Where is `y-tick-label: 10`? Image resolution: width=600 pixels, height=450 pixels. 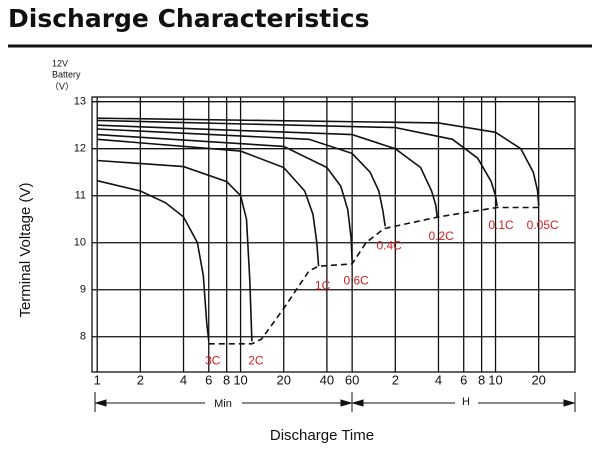
y-tick-label: 10 is located at coordinates (80, 243).